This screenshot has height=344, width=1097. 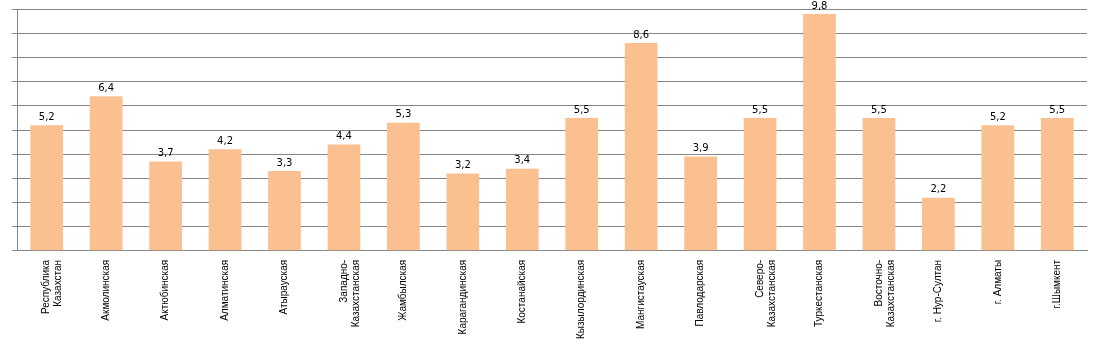 I want to click on x-tick-label: Туркестанская, so click(x=819, y=293).